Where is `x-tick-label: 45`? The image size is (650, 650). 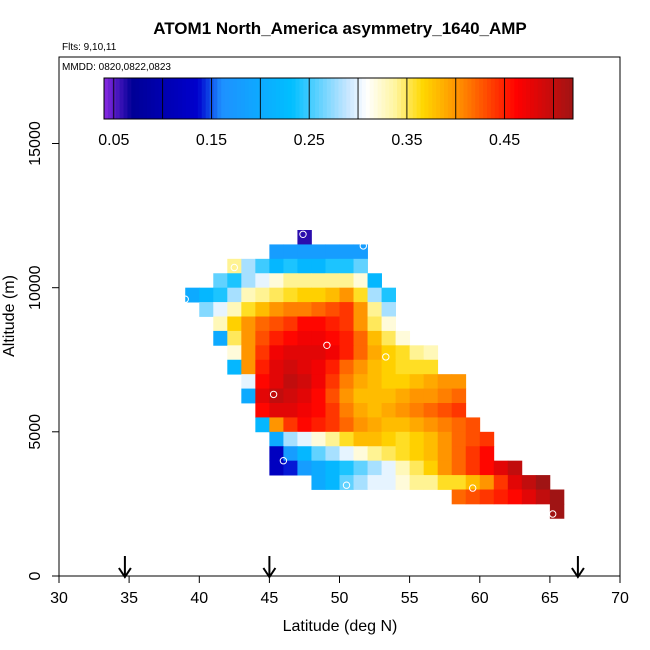 x-tick-label: 45 is located at coordinates (270, 598).